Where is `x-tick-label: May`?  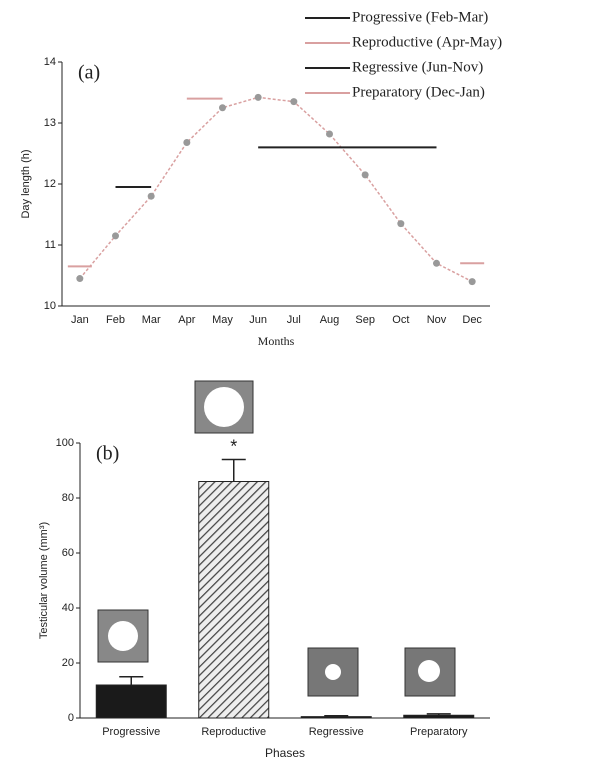
x-tick-label: May is located at coordinates (222, 320).